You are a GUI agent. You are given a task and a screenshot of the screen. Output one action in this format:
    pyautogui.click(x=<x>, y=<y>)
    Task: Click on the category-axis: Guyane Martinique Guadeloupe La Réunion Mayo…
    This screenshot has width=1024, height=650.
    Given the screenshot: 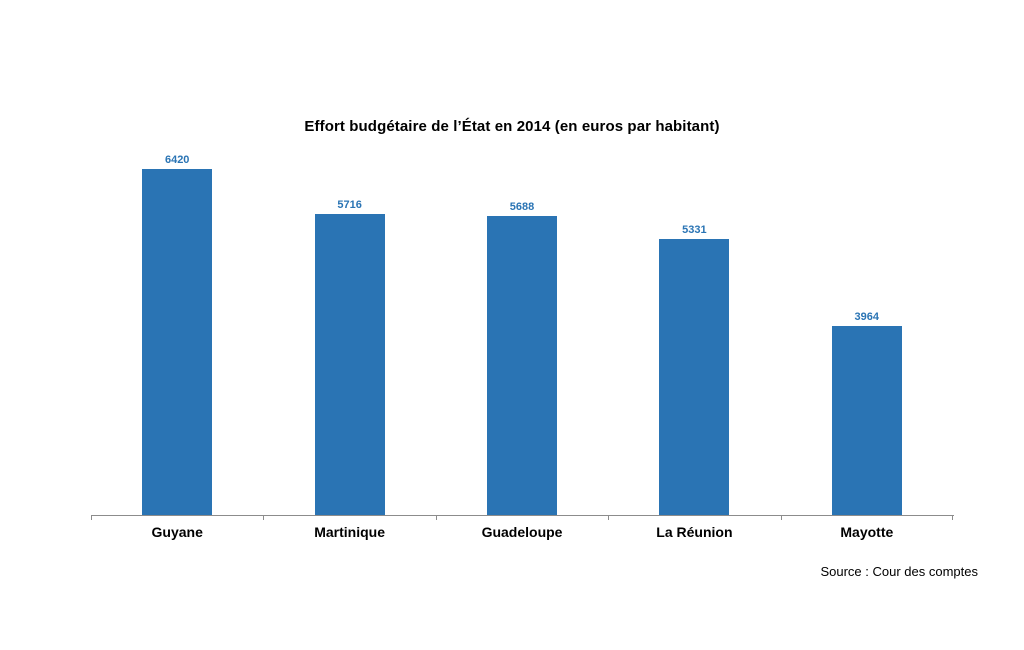 What is the action you would take?
    pyautogui.click(x=522, y=532)
    